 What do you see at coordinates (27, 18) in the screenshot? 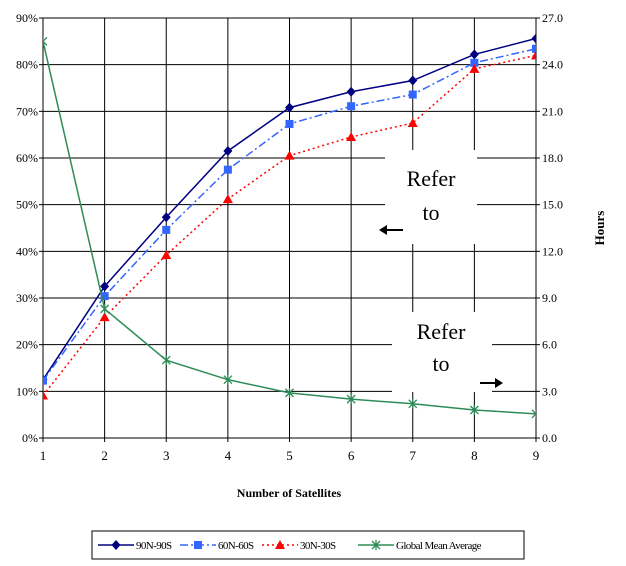
I see `left-tick-label: 90%` at bounding box center [27, 18].